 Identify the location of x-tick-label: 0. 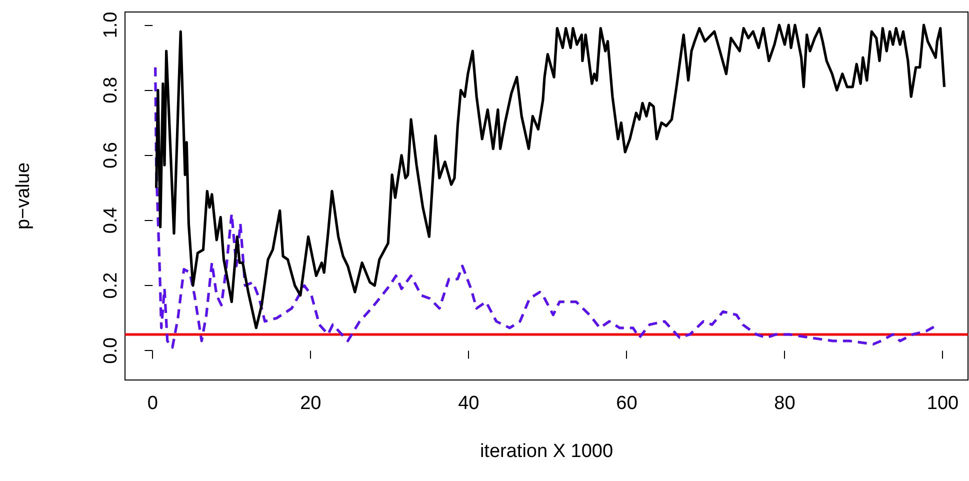
(152, 403).